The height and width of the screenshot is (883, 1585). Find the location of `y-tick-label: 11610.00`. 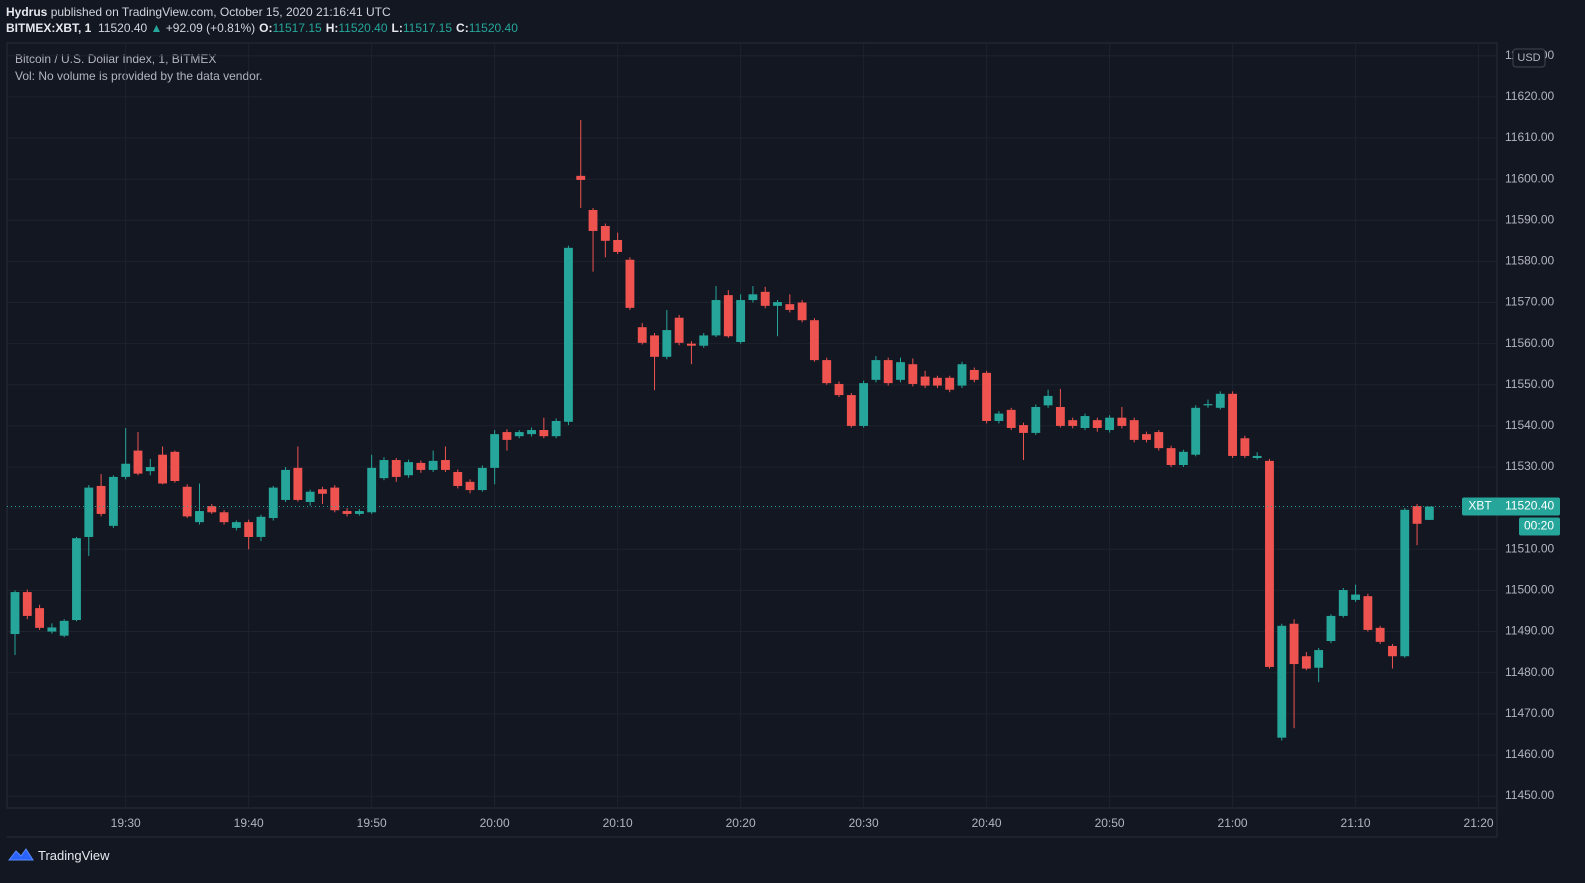

y-tick-label: 11610.00 is located at coordinates (1529, 137).